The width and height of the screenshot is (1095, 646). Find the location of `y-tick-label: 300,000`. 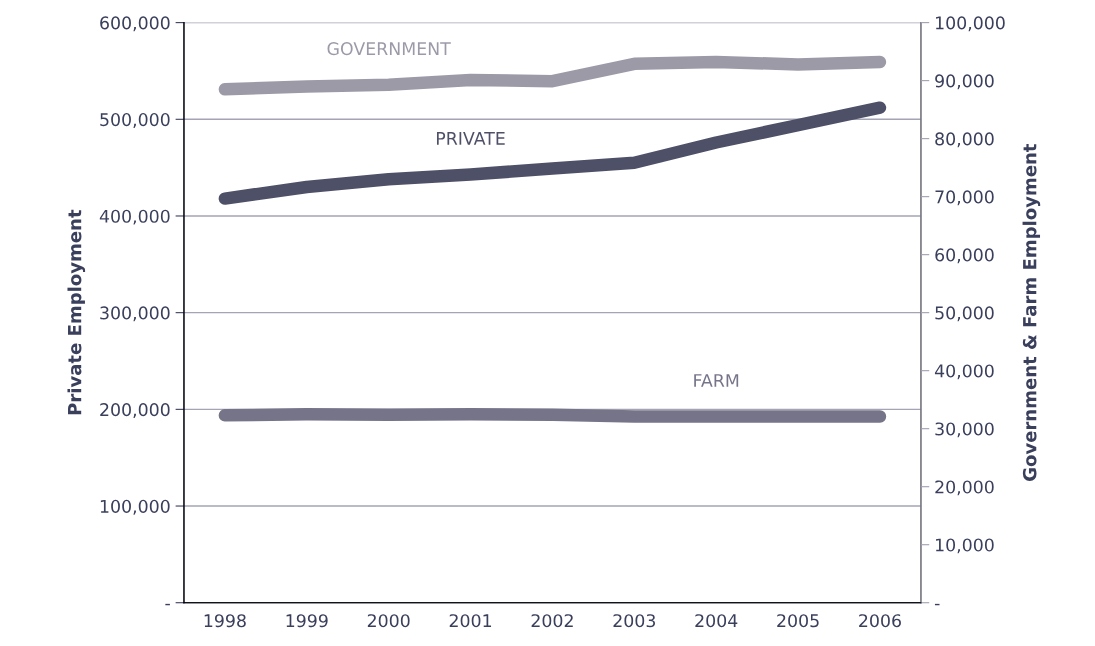

y-tick-label: 300,000 is located at coordinates (135, 314).